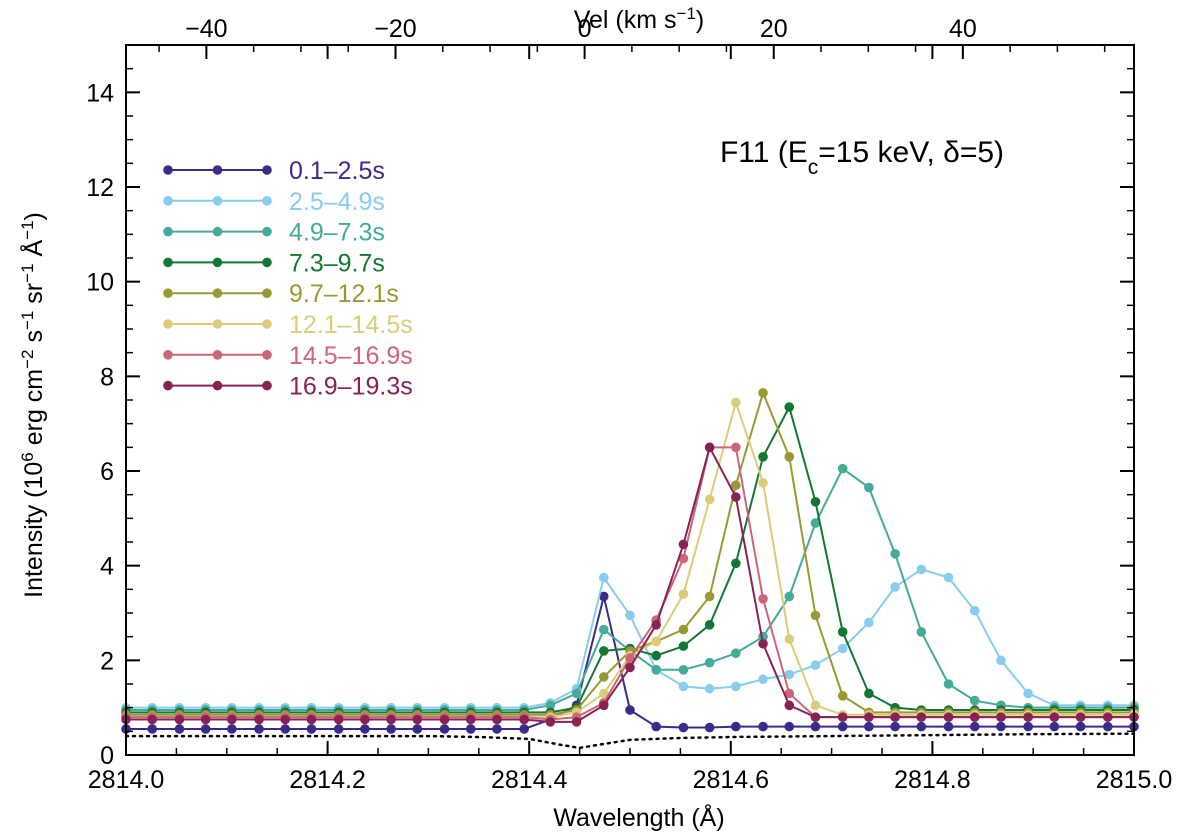  What do you see at coordinates (100, 188) in the screenshot?
I see `y-tick-label: 12` at bounding box center [100, 188].